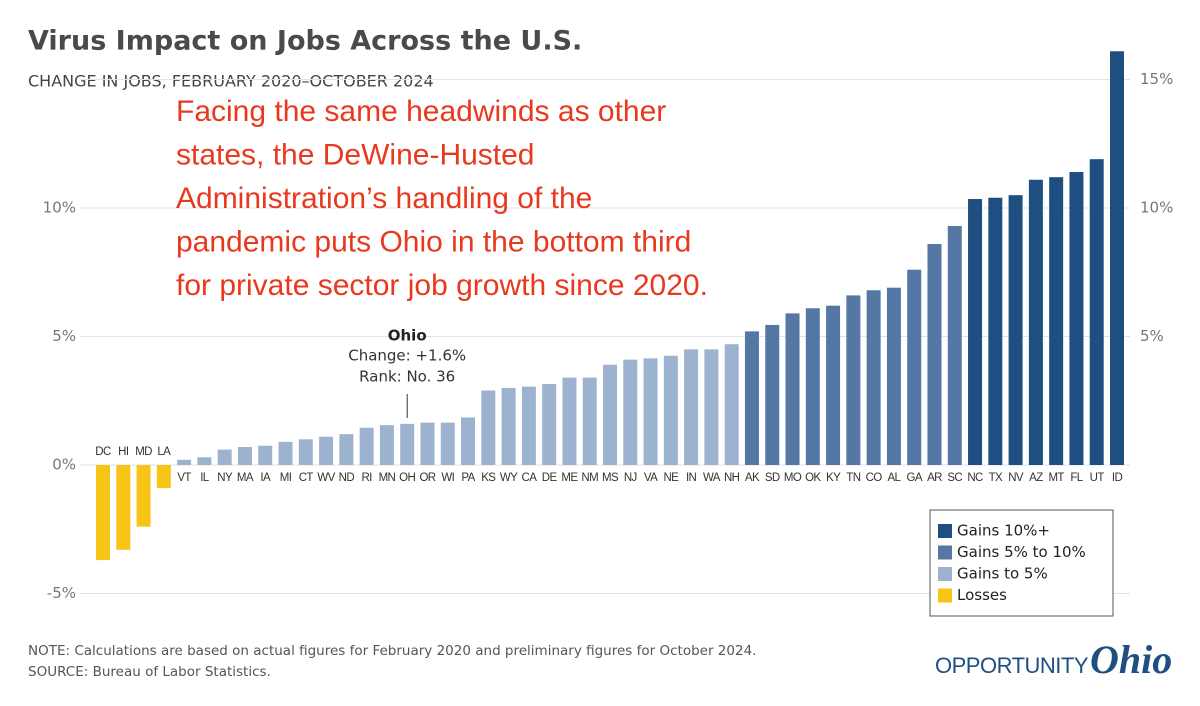  What do you see at coordinates (286, 478) in the screenshot?
I see `x-tick-label: MI` at bounding box center [286, 478].